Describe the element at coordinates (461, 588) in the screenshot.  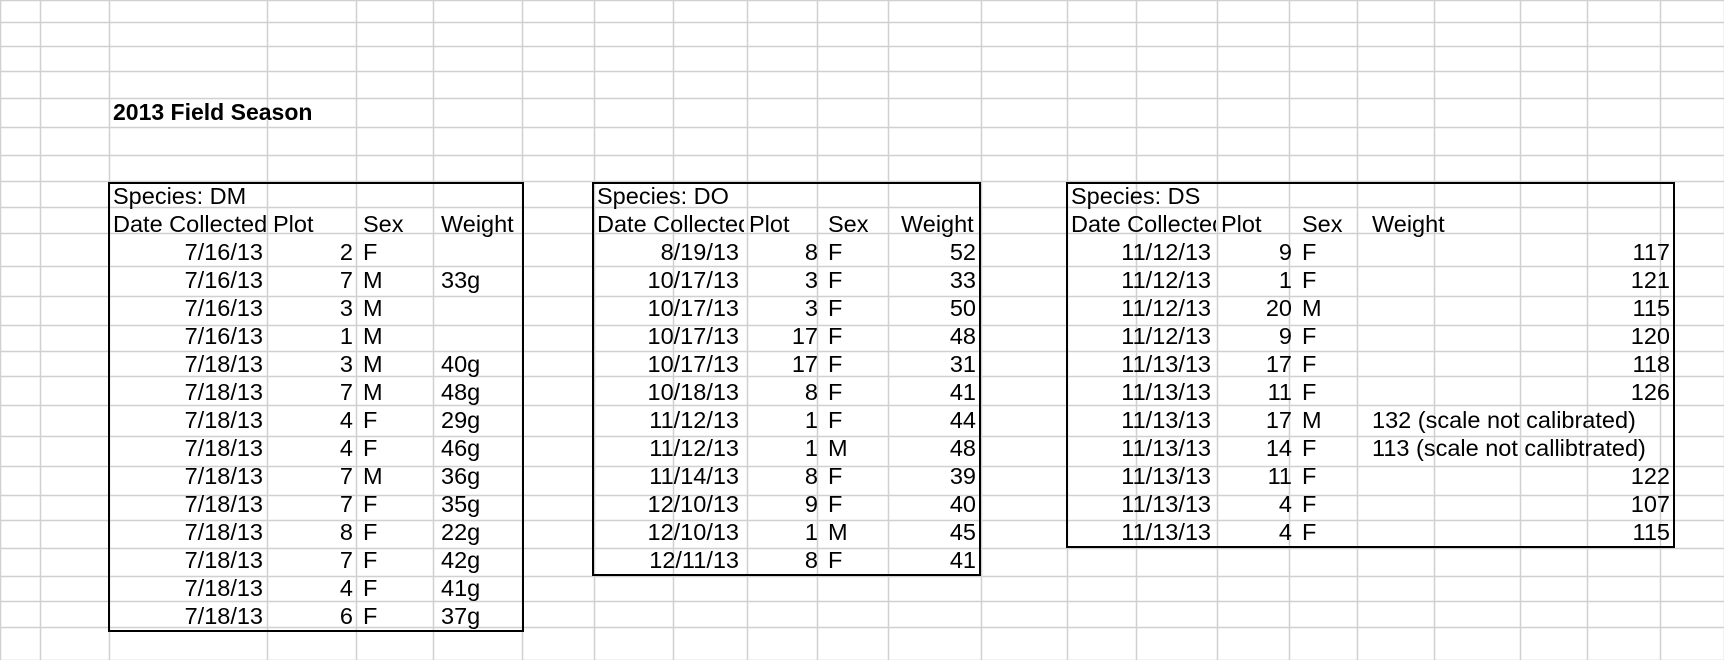
I see `cell-weight: 41g` at that location.